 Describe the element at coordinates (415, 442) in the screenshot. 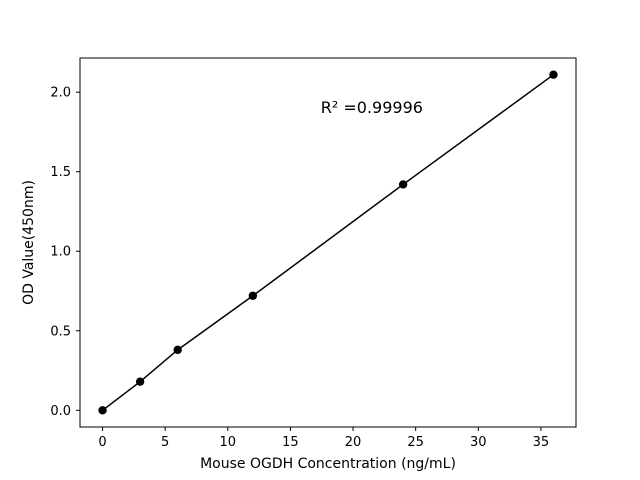

I see `x-tick-label: 25` at that location.